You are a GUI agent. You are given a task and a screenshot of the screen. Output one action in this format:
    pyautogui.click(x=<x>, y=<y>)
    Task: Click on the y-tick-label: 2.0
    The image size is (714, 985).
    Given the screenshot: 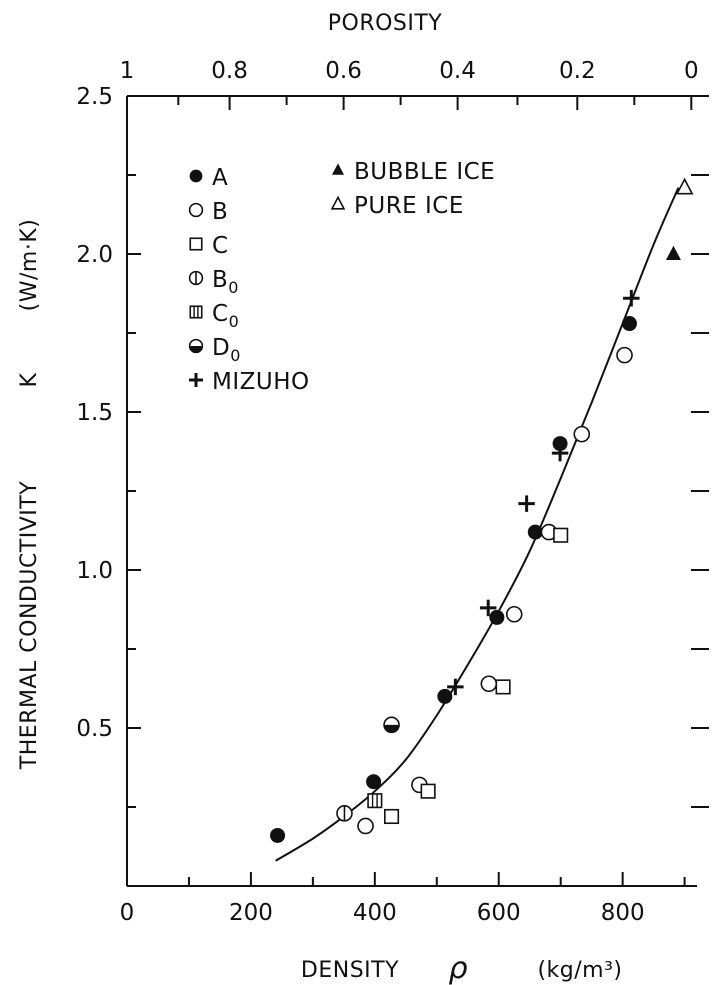 What is the action you would take?
    pyautogui.click(x=94, y=255)
    